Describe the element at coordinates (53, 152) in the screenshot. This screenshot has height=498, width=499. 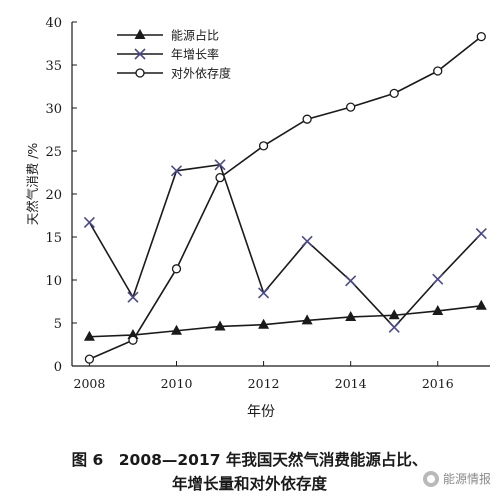
I see `y-tick-label: 25` at that location.